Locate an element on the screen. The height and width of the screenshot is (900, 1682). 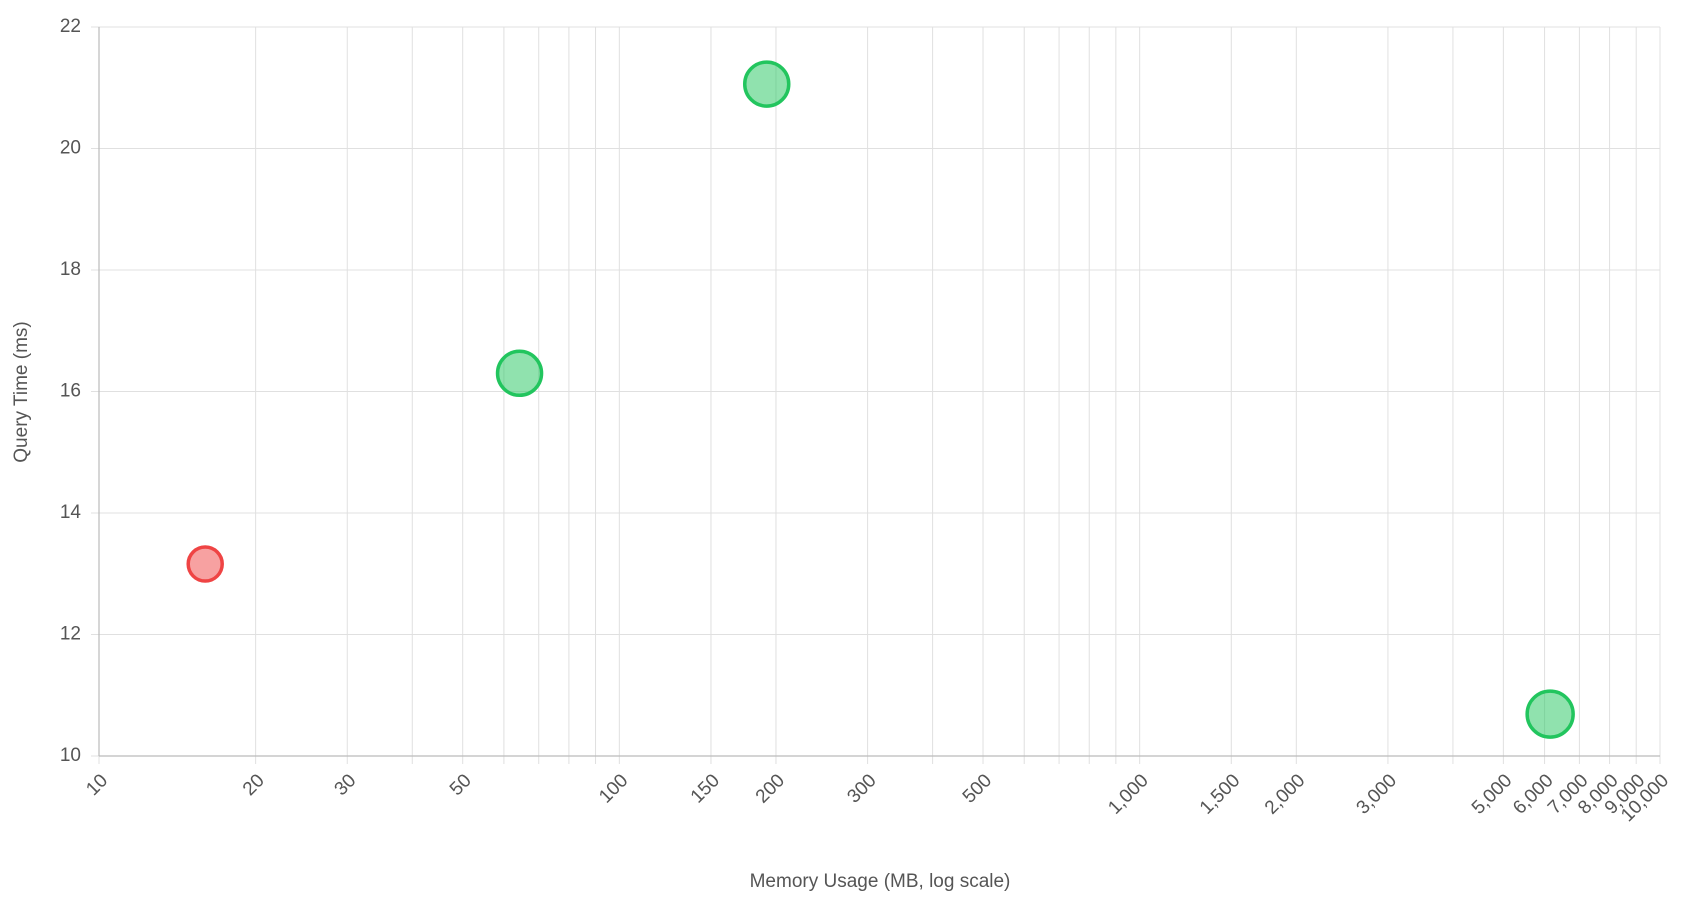
x-tick-label: 50 is located at coordinates (461, 785).